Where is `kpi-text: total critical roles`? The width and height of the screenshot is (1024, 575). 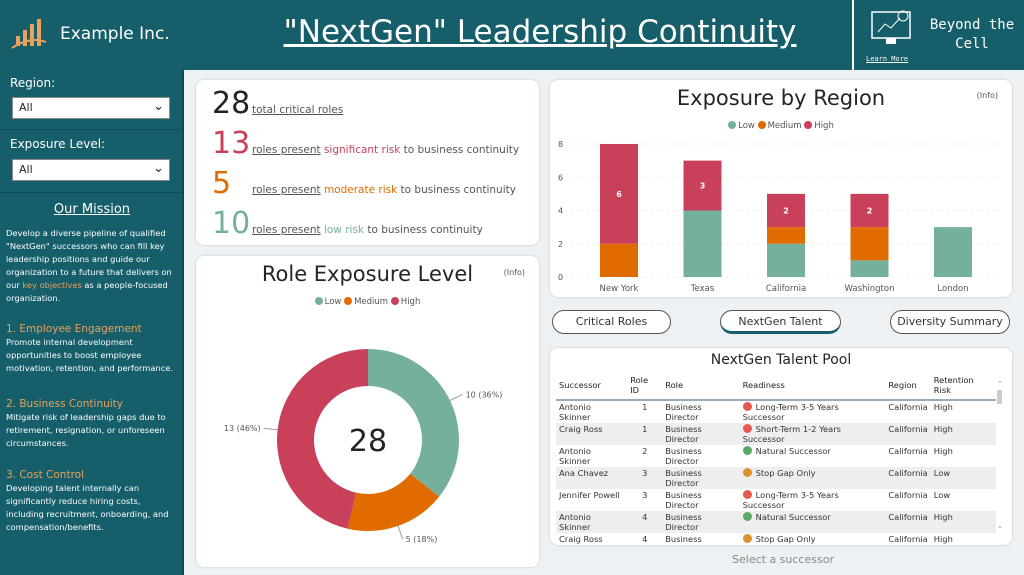
kpi-text: total critical roles is located at coordinates (298, 110).